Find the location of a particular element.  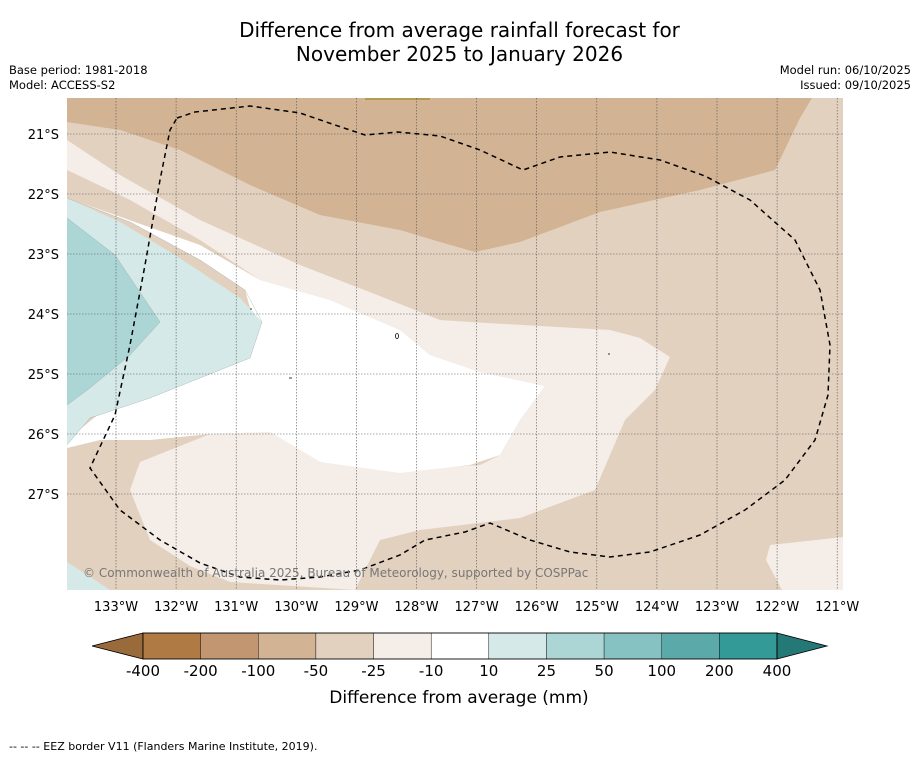

metadata-left: Base period: 1981-2018 Model: ACCESS-S2 is located at coordinates (78, 78).